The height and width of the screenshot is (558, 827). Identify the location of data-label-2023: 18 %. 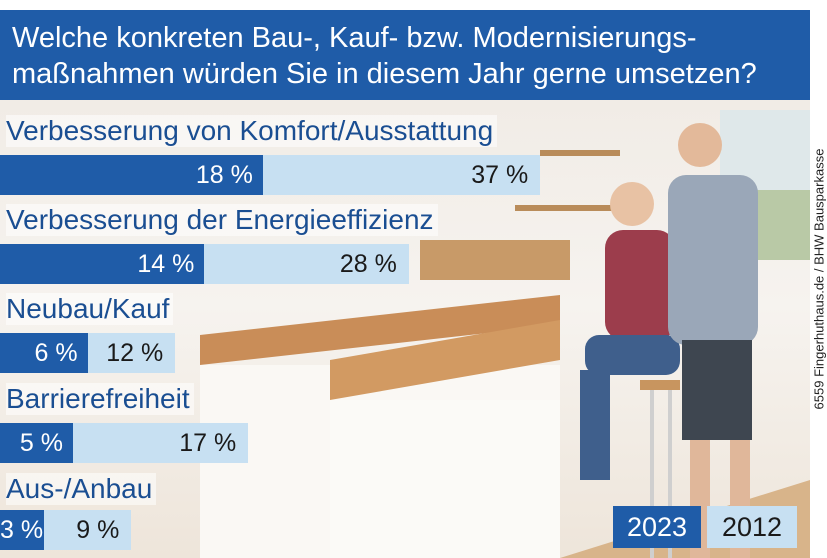
(224, 175).